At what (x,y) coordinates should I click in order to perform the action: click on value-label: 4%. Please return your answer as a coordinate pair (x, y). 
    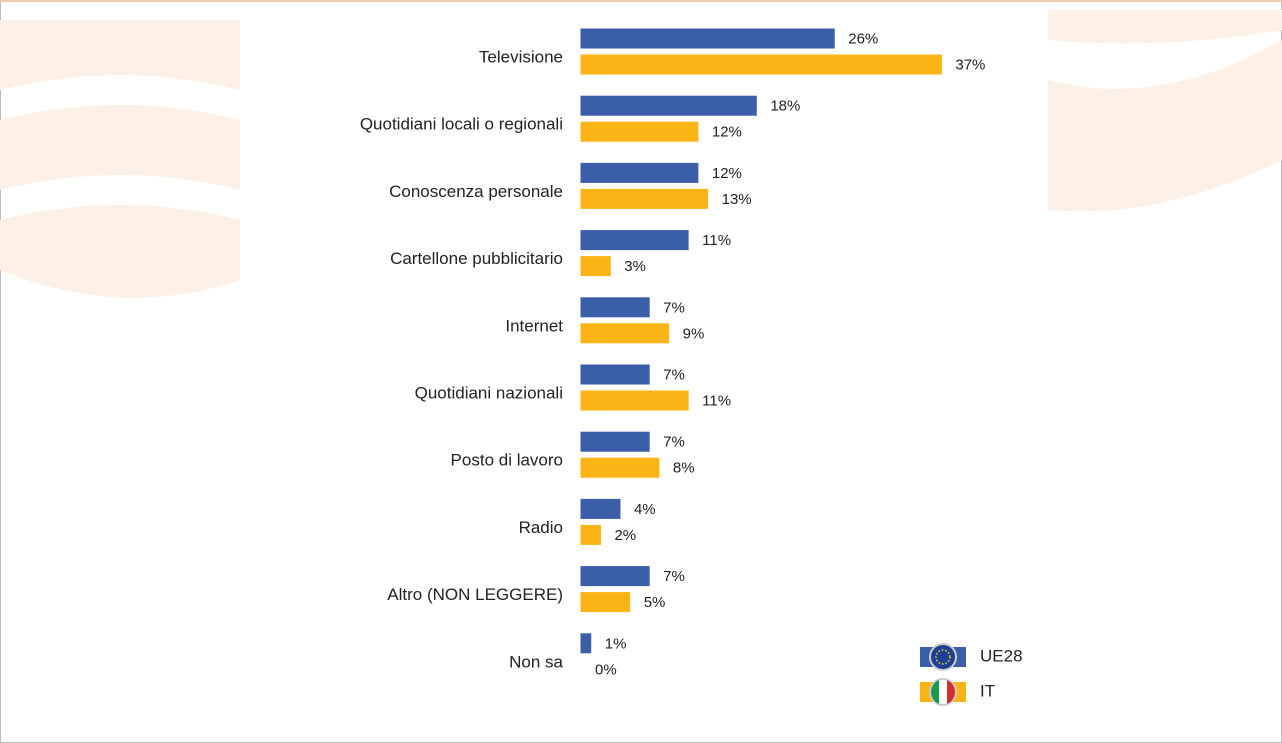
    Looking at the image, I should click on (645, 509).